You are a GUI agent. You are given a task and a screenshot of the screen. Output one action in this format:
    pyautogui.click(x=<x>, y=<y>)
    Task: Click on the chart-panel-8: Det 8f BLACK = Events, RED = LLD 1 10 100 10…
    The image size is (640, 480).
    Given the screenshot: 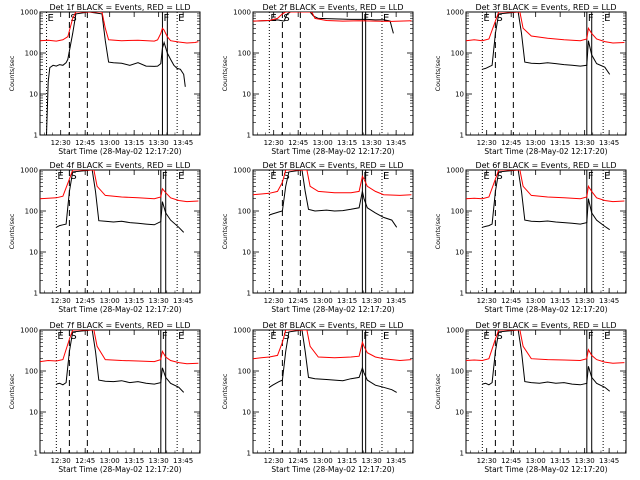 What is the action you would take?
    pyautogui.click(x=317, y=397)
    